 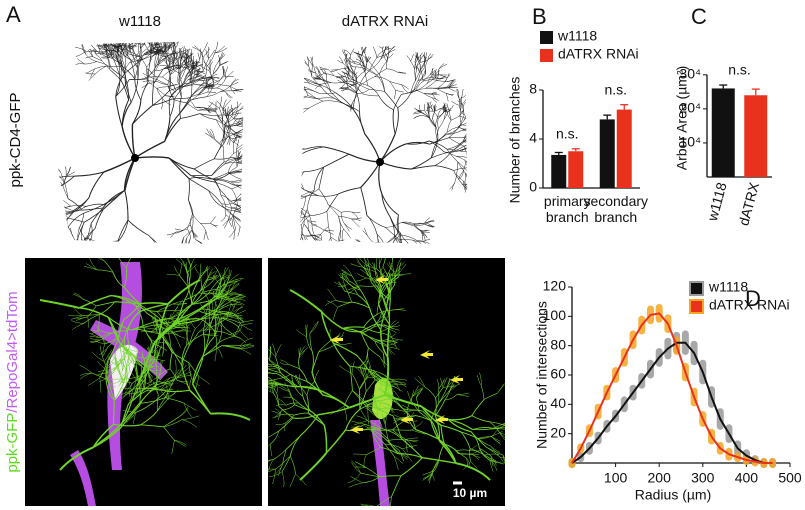 I want to click on bar, so click(x=624, y=149).